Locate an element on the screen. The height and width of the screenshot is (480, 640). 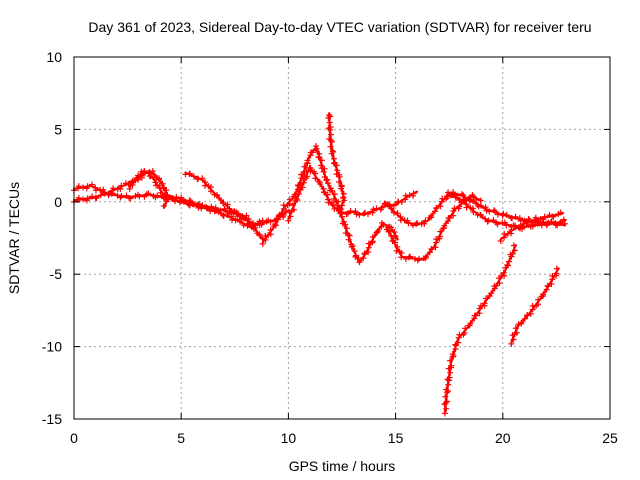
y-tick-label: -15 is located at coordinates (52, 419).